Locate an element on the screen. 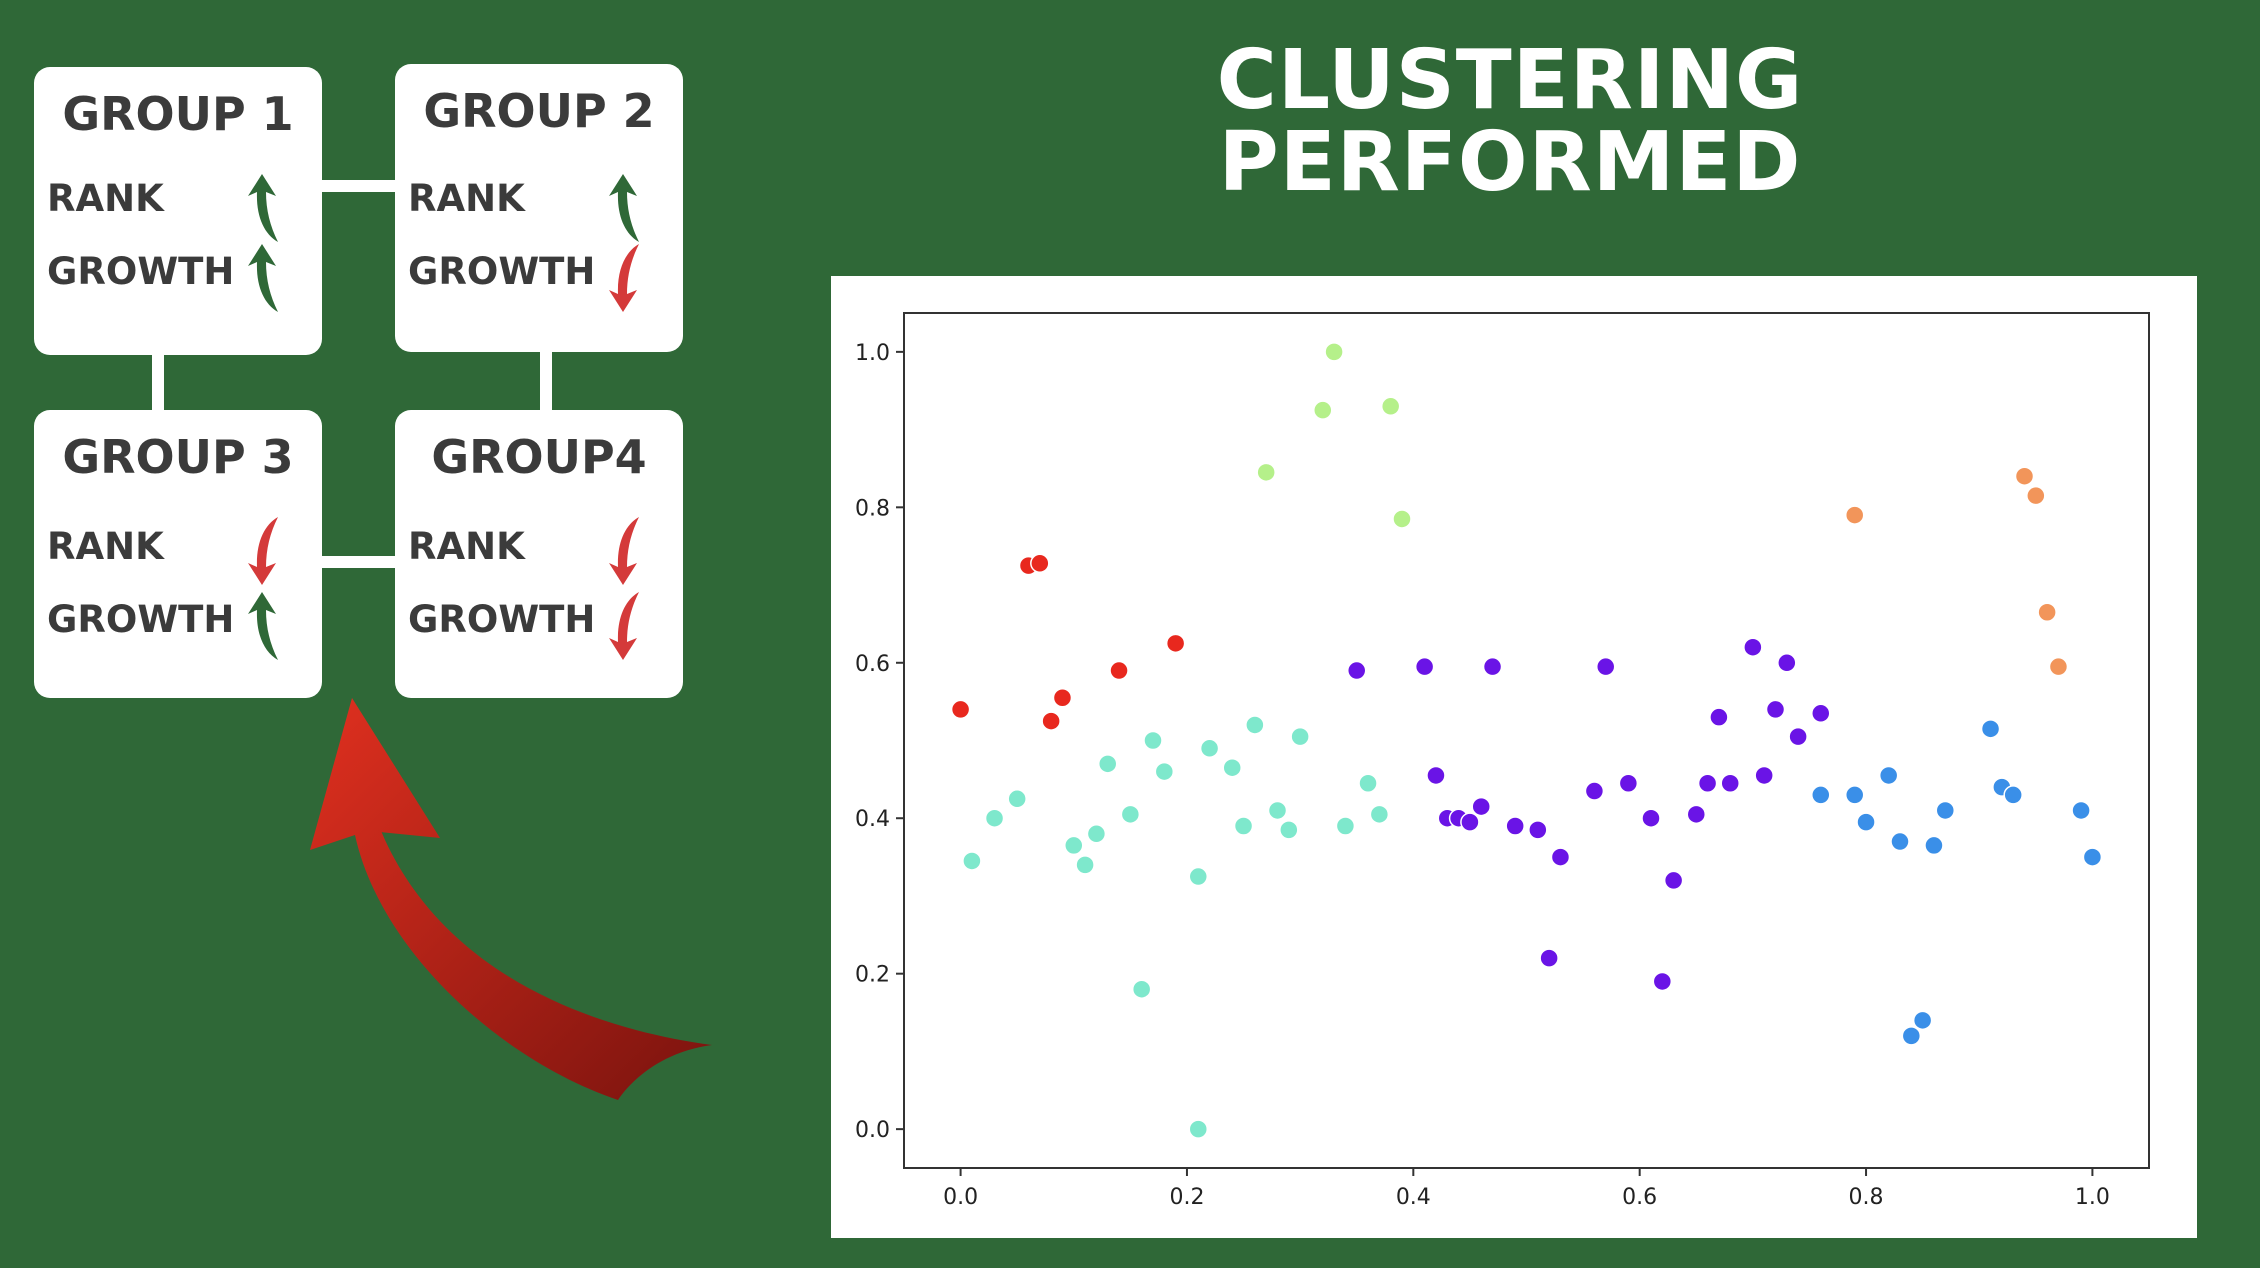 The width and height of the screenshot is (2260, 1268). group-card-1: GROUP 1 RANK GROWTH is located at coordinates (178, 211).